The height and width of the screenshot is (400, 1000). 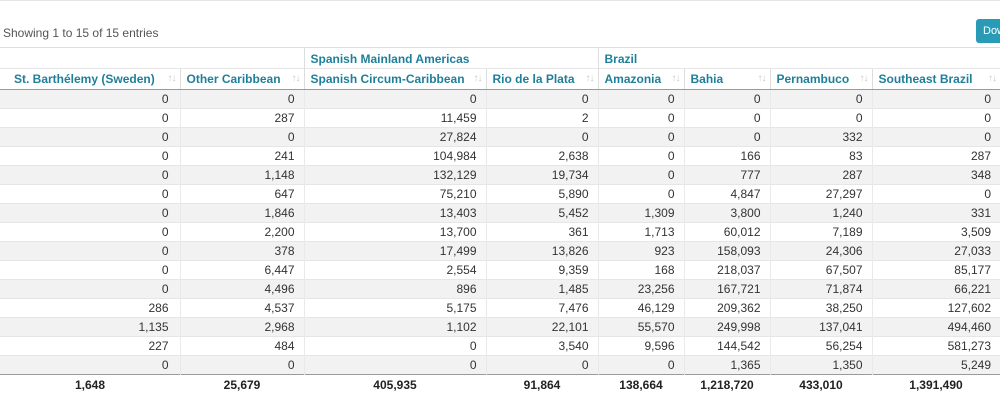 What do you see at coordinates (925, 79) in the screenshot?
I see `column-header-label: Southeast Brazil` at bounding box center [925, 79].